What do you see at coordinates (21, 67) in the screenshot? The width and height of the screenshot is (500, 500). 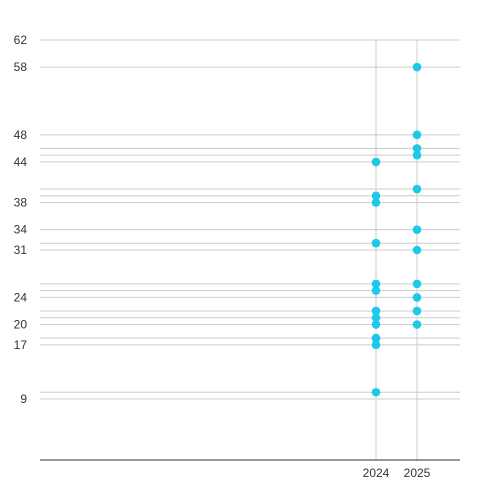 I see `y-tick-label: 58` at bounding box center [21, 67].